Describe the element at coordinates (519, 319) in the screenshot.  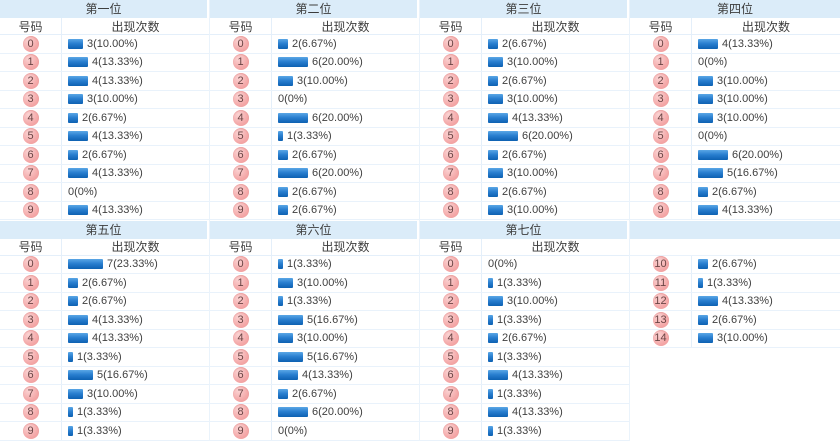
I see `frequency-label: 1(3.33%)` at that location.